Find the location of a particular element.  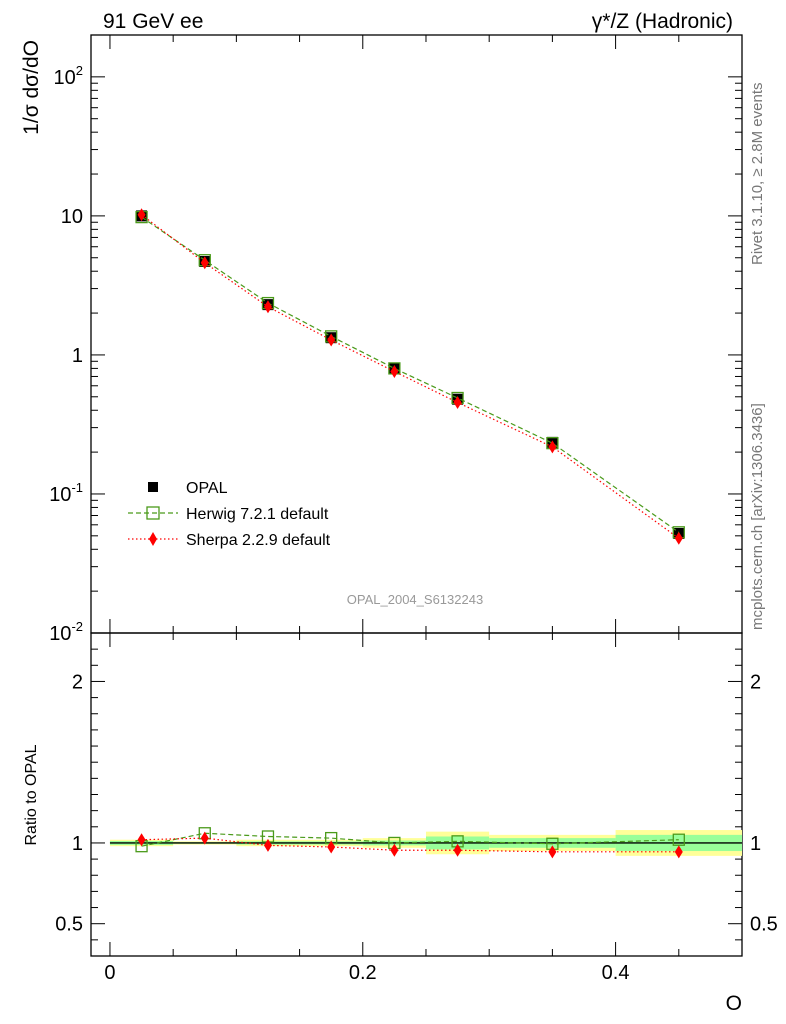

legend-marker-opal is located at coordinates (153, 487).